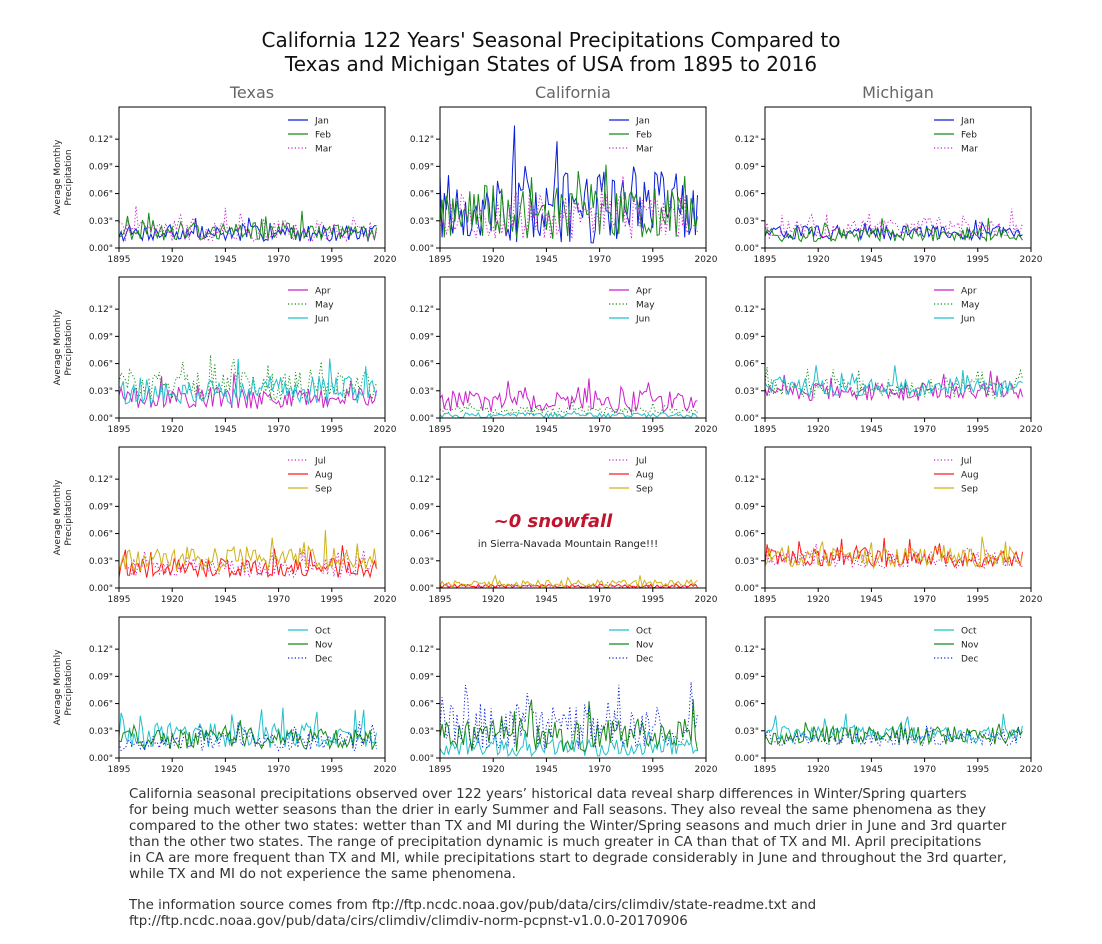  What do you see at coordinates (970, 476) in the screenshot?
I see `legend-label-aug: Aug` at bounding box center [970, 476].